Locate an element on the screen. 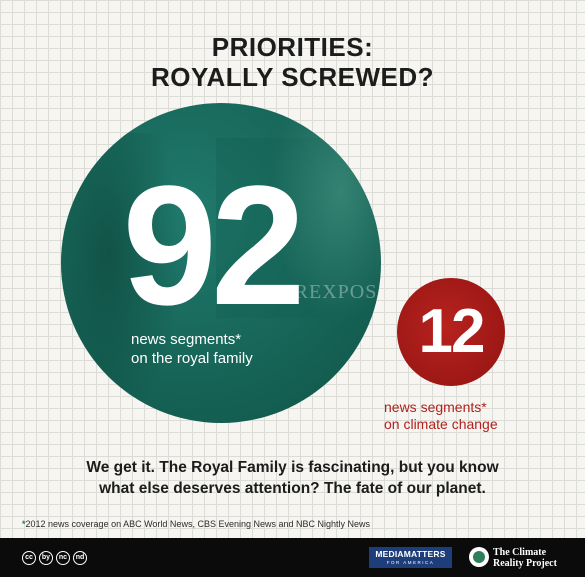 The height and width of the screenshot is (577, 585). crp-line-2: Reality Project is located at coordinates (525, 563).